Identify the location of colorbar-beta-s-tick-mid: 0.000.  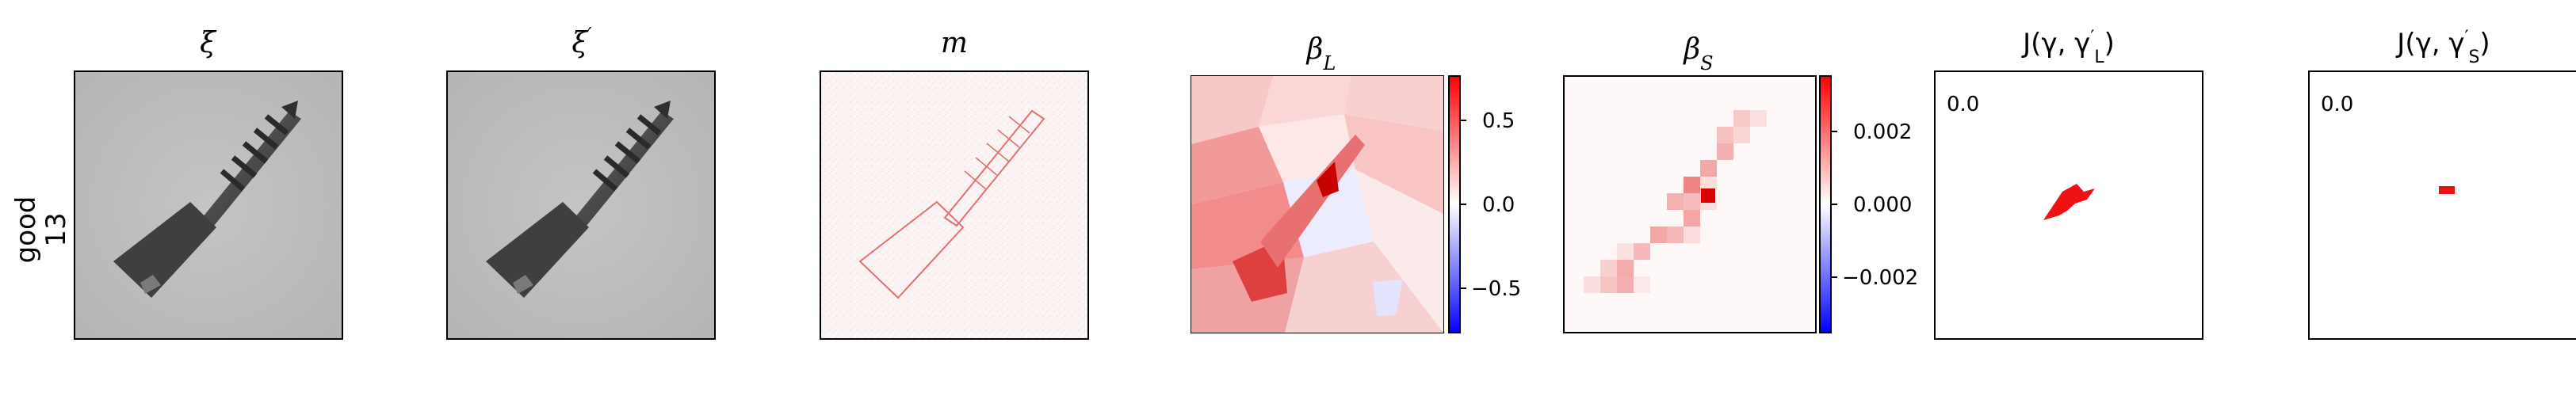
(1883, 205).